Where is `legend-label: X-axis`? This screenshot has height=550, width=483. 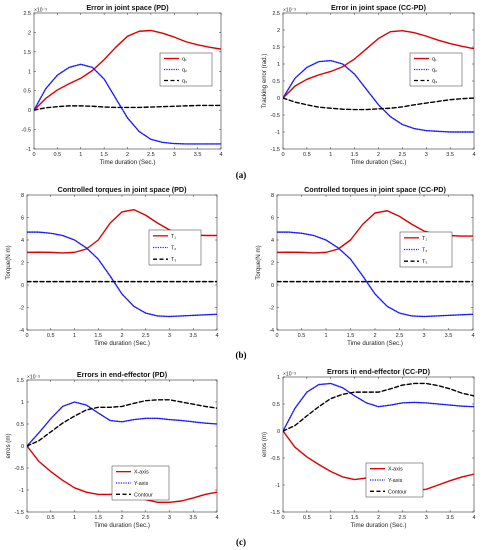 legend-label: X-axis is located at coordinates (141, 473).